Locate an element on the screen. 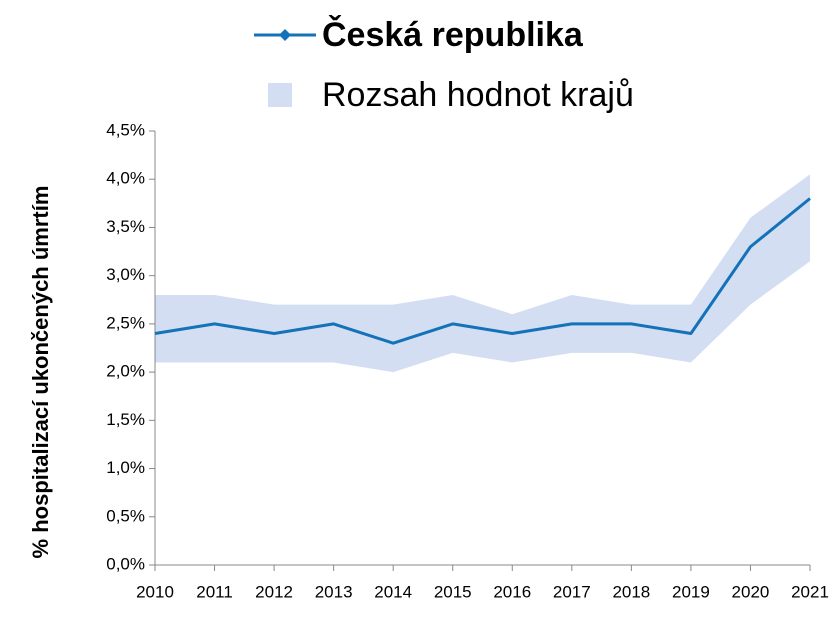 Image resolution: width=838 pixels, height=630 pixels. legend-label: Česká republika is located at coordinates (453, 34).